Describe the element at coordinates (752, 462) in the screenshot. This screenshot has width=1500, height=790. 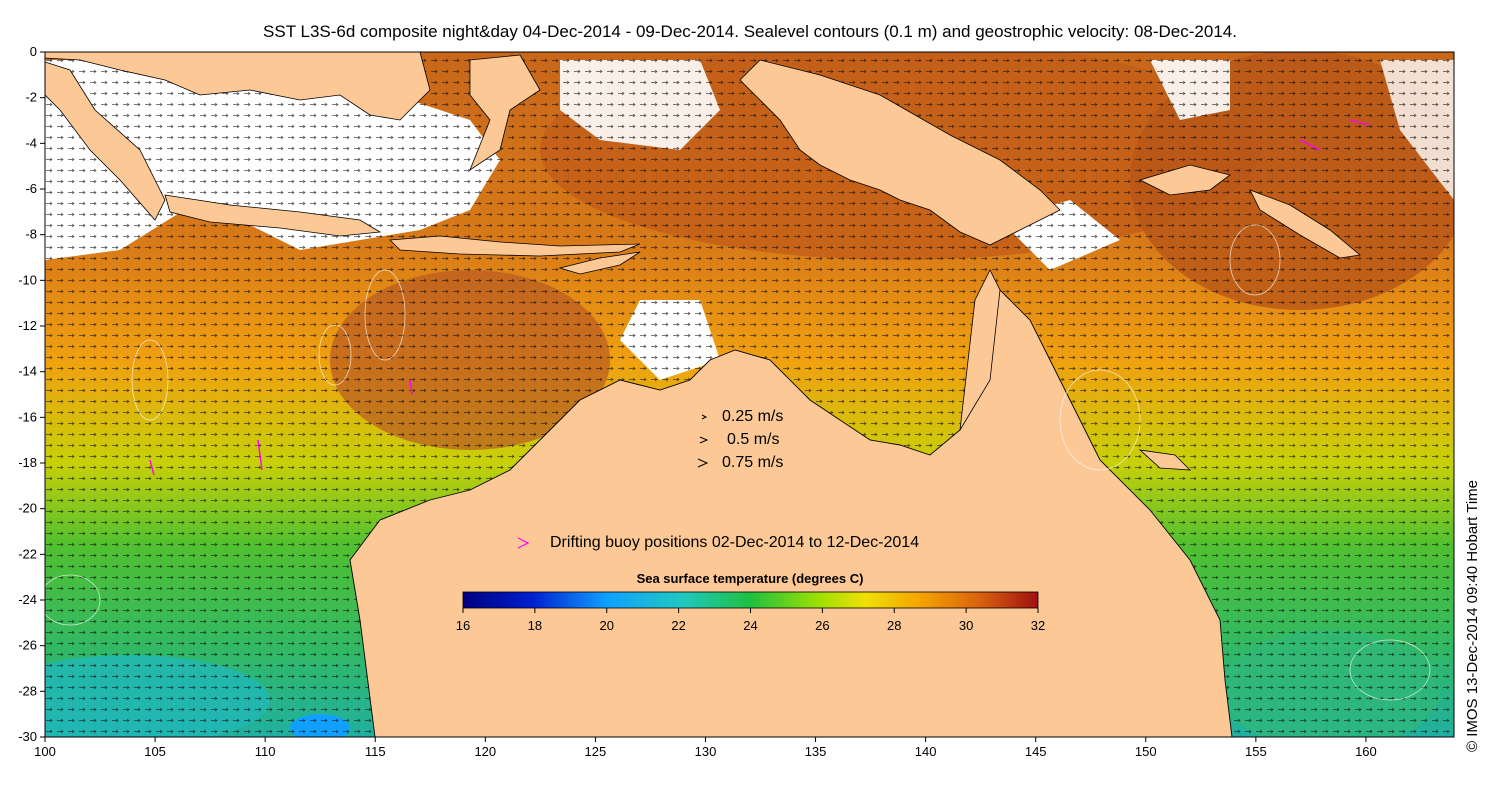
I see `velocity-legend-item: 0.75 m/s` at that location.